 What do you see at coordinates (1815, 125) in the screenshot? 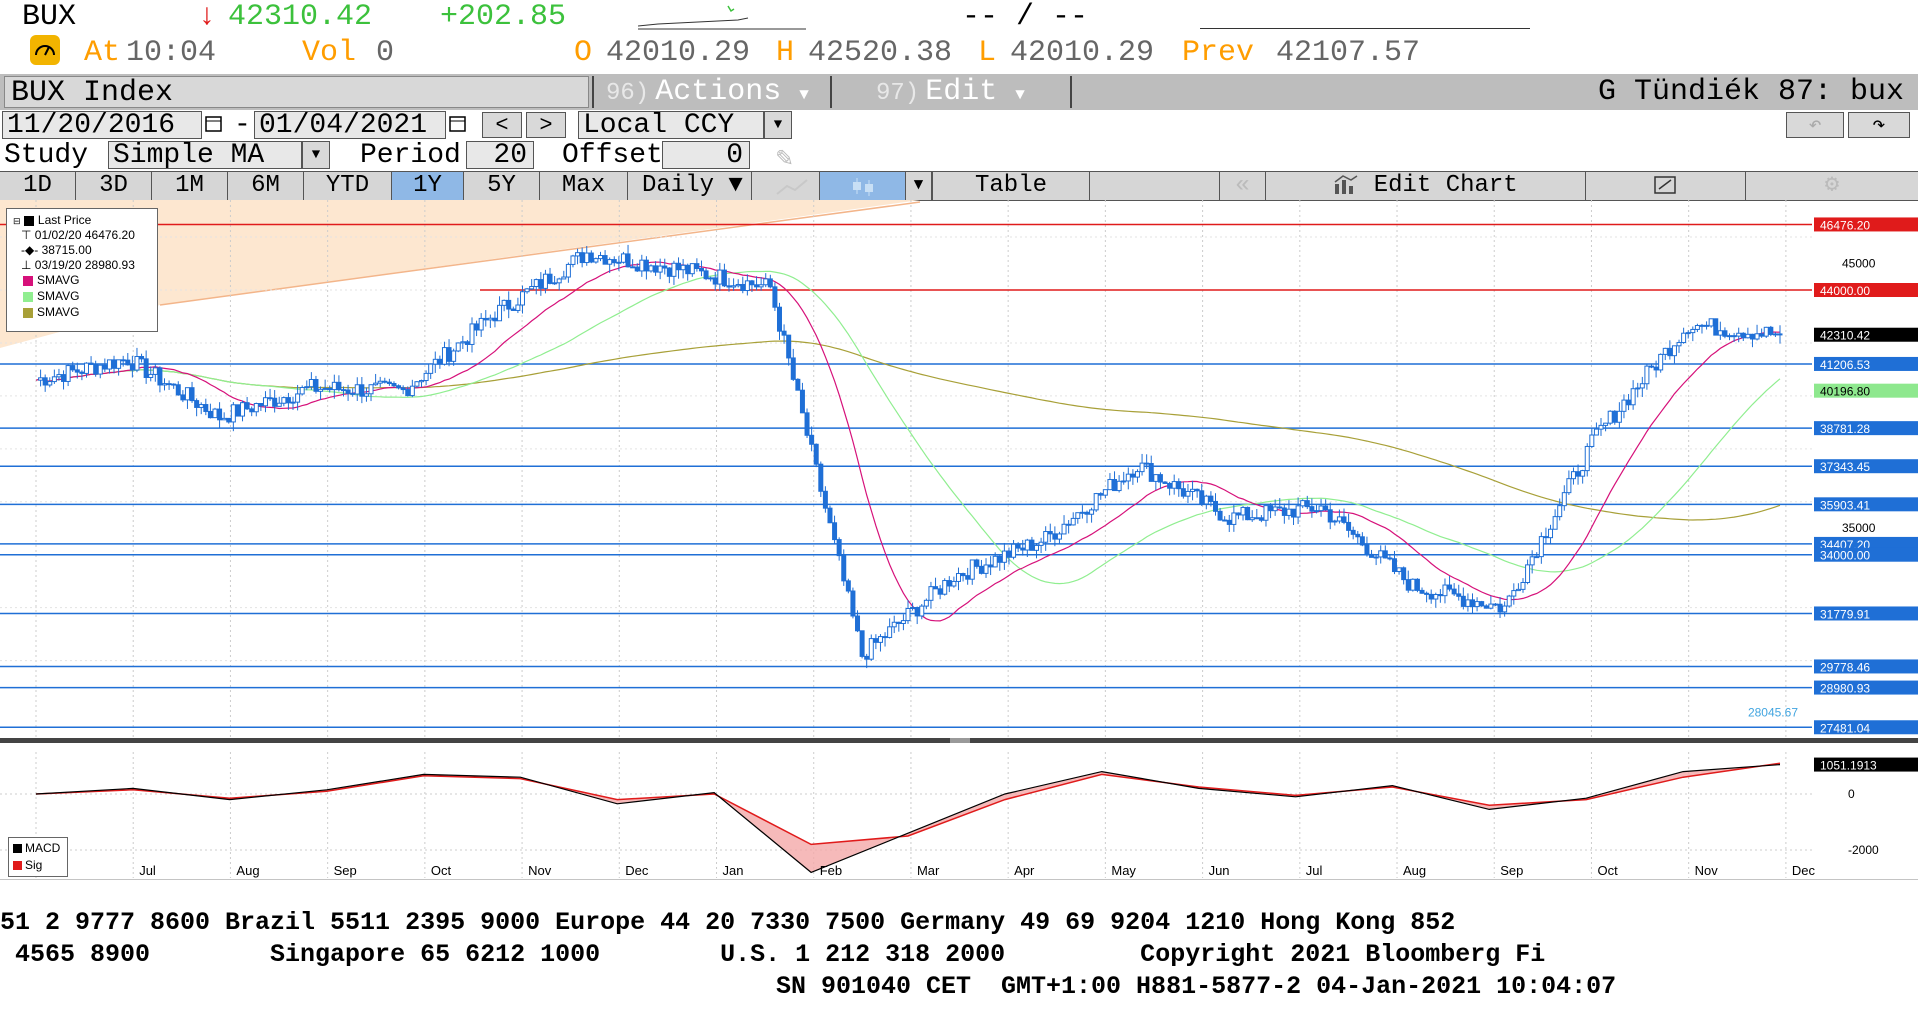
I see `undo-button: ↶` at bounding box center [1815, 125].